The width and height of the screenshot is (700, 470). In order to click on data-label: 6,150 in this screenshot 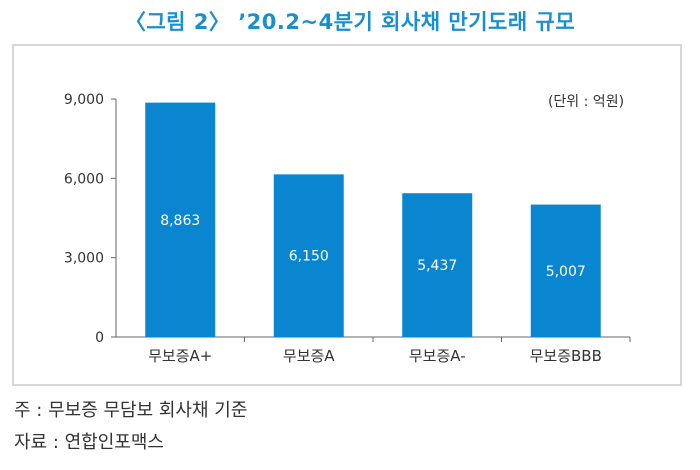, I will do `click(309, 257)`.